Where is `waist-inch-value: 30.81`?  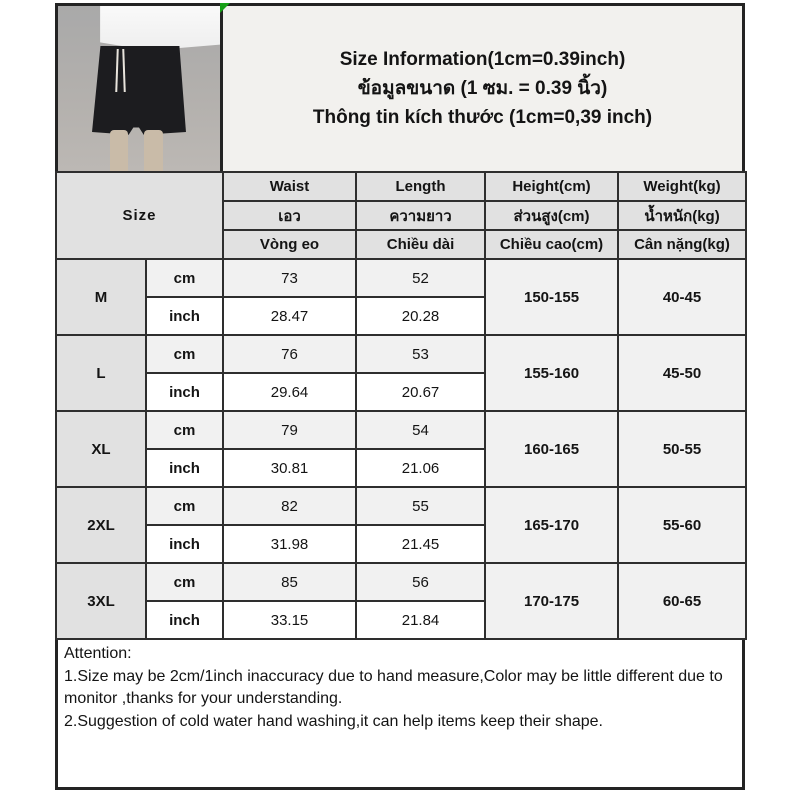
waist-inch-value: 30.81 is located at coordinates (290, 468).